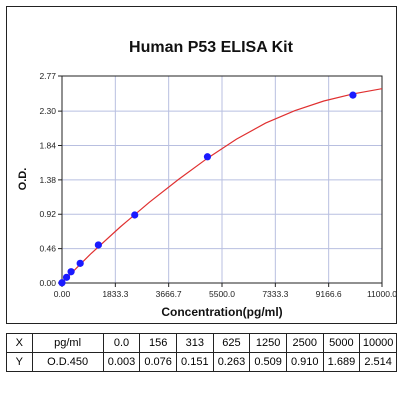 This screenshot has width=405, height=405. Describe the element at coordinates (158, 362) in the screenshot. I see `table-cell: 0.076` at that location.